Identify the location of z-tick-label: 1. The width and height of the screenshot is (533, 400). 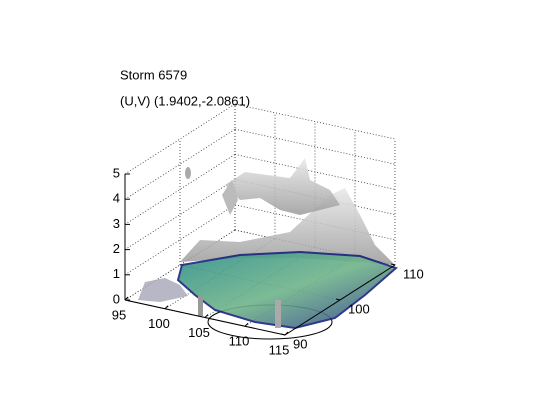
(116, 273).